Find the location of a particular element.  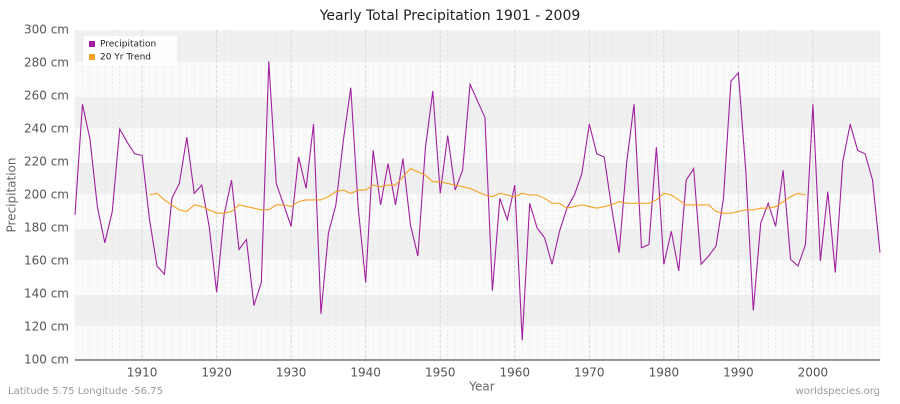

legend-label: Precipitation is located at coordinates (128, 45).